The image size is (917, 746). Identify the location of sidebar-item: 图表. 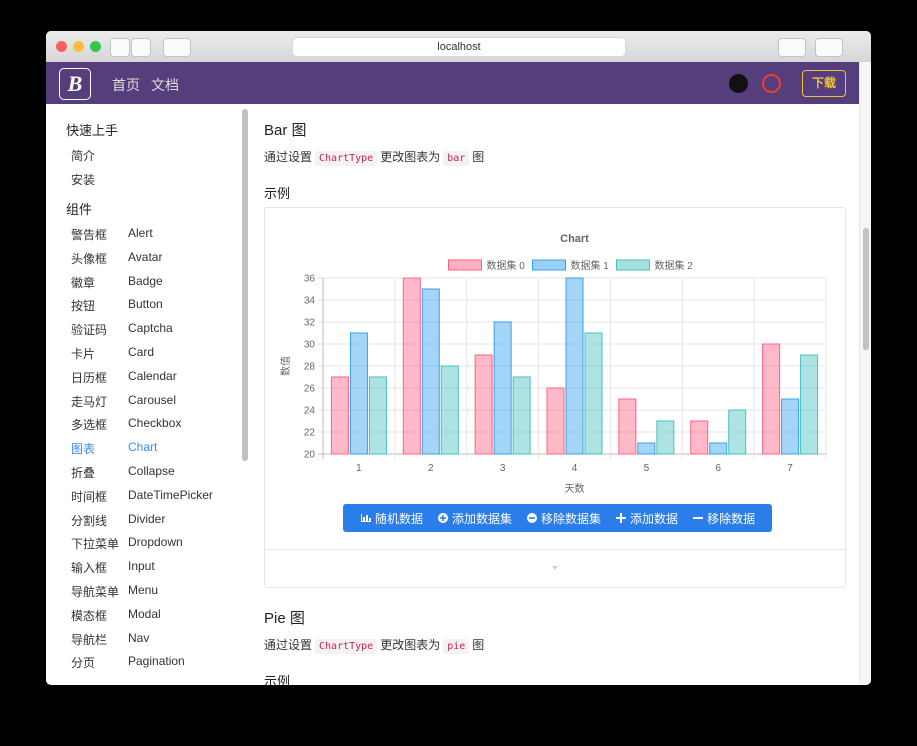
(83, 449).